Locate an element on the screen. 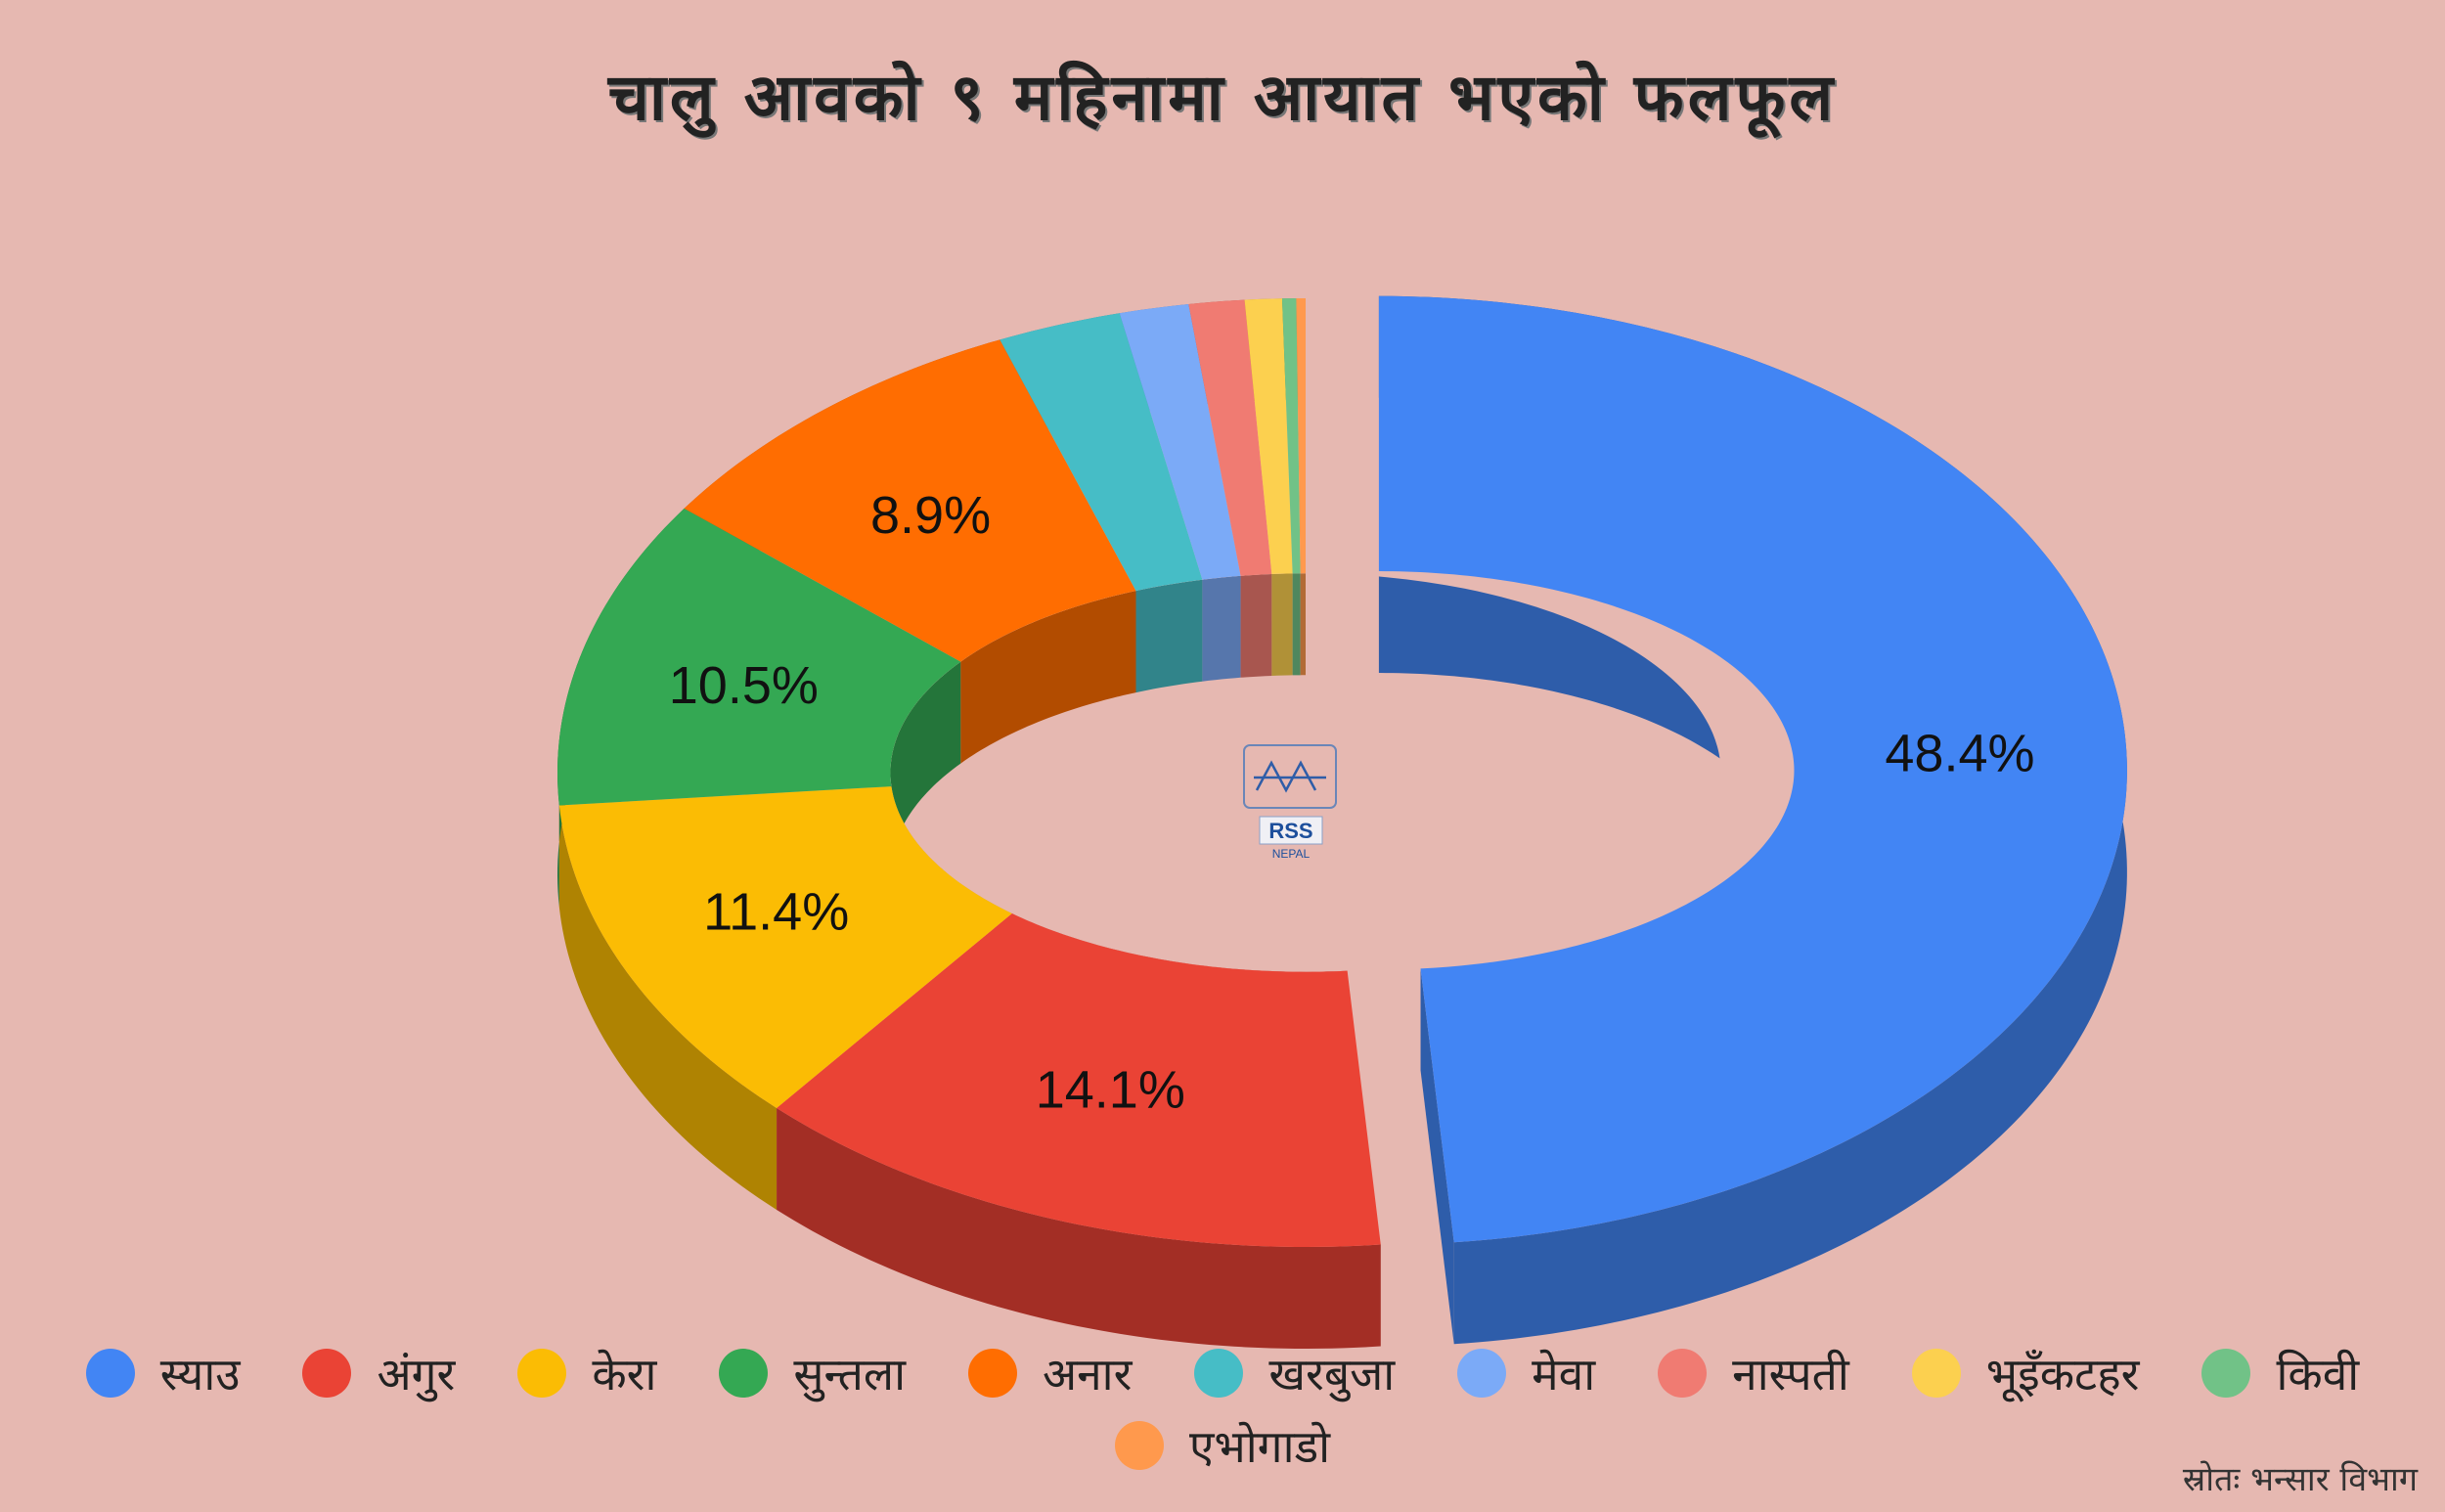 The image size is (2445, 1512). legend-label: स्याउ is located at coordinates (200, 1375).